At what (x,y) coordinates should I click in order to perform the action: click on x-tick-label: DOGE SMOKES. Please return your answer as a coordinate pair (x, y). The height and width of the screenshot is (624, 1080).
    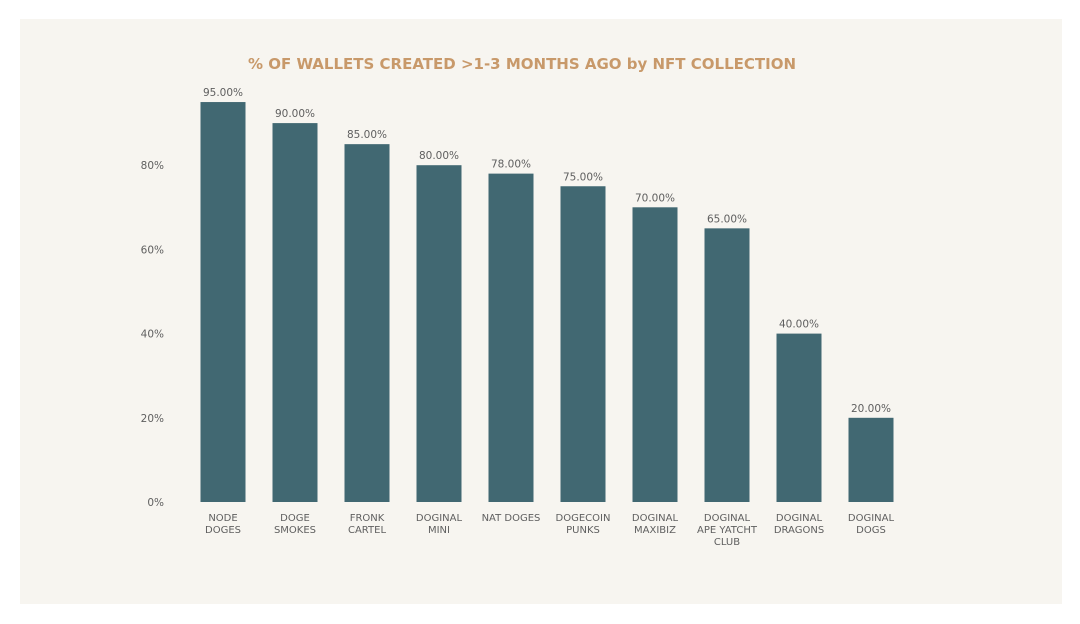
    Looking at the image, I should click on (295, 524).